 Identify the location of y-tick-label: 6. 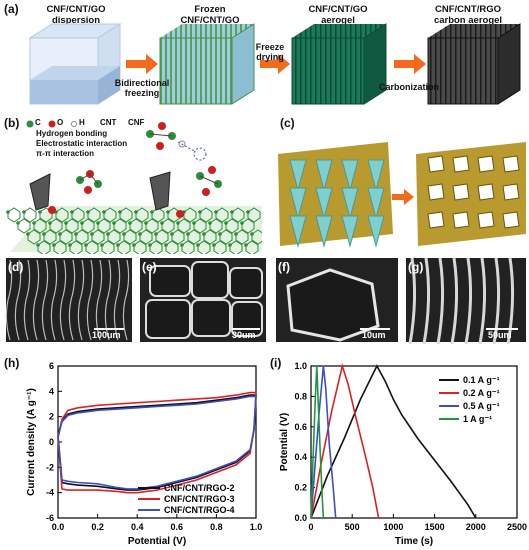
(51, 366).